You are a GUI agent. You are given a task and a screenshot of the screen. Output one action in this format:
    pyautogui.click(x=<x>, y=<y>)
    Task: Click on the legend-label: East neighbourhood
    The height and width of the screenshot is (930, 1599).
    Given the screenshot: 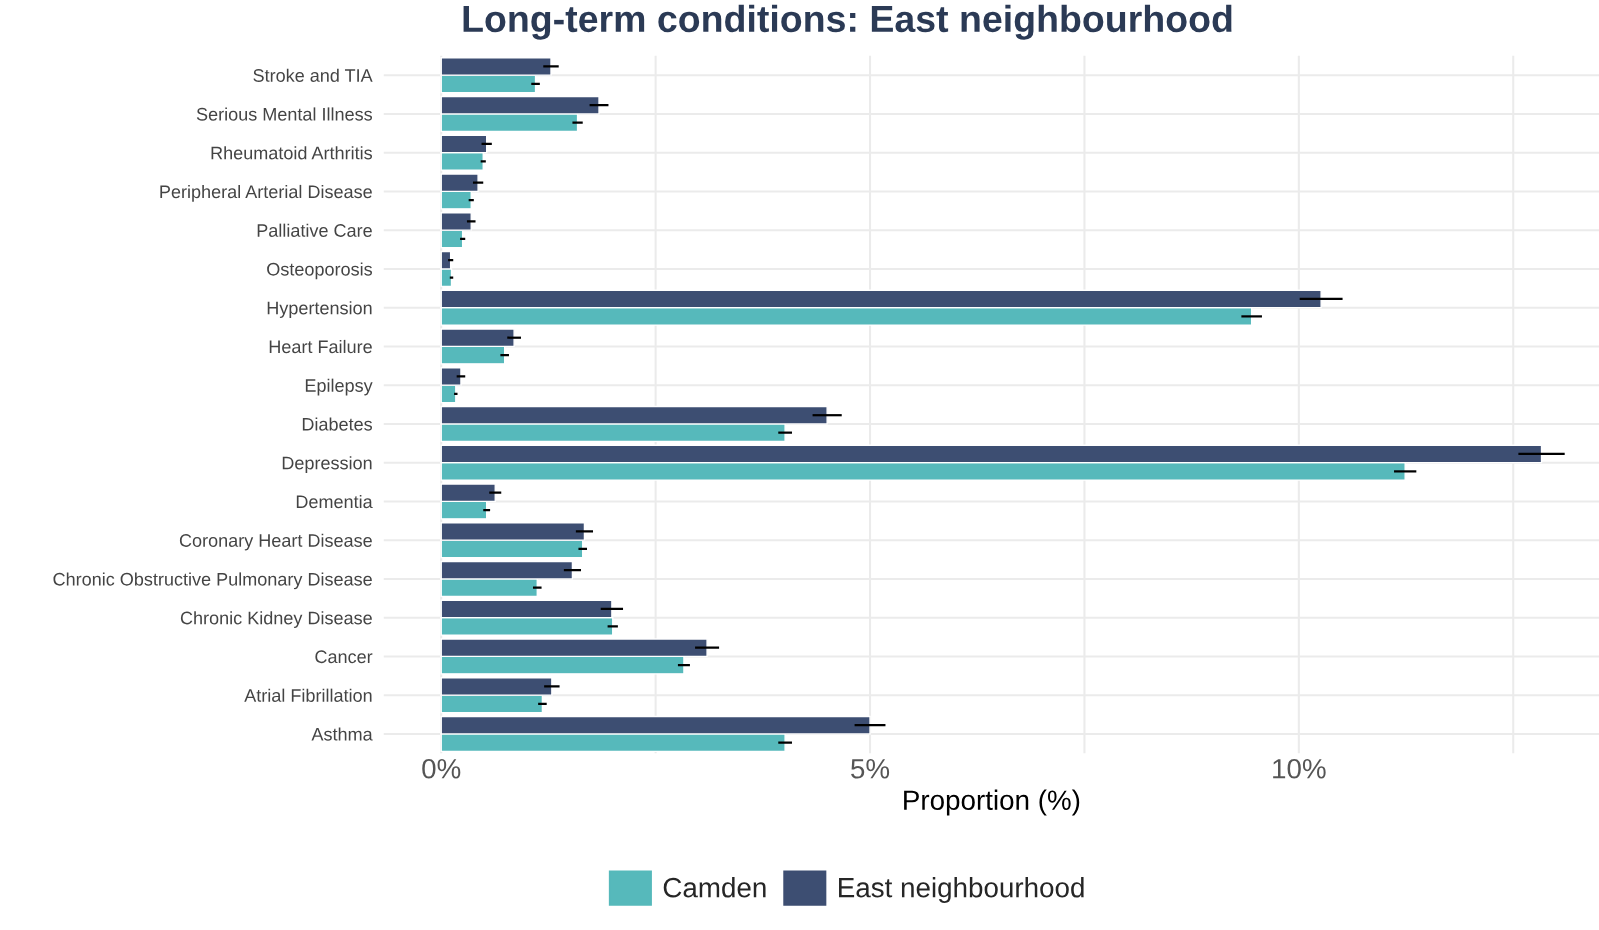 What is the action you would take?
    pyautogui.click(x=961, y=890)
    